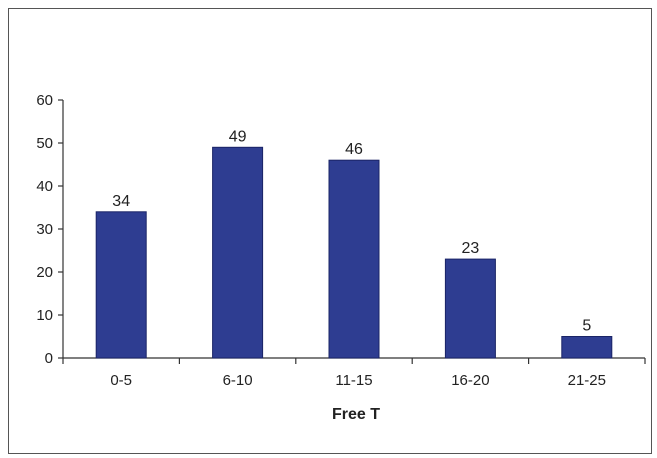 This screenshot has height=458, width=657. Describe the element at coordinates (587, 380) in the screenshot. I see `x-tick-label: 21-25` at that location.